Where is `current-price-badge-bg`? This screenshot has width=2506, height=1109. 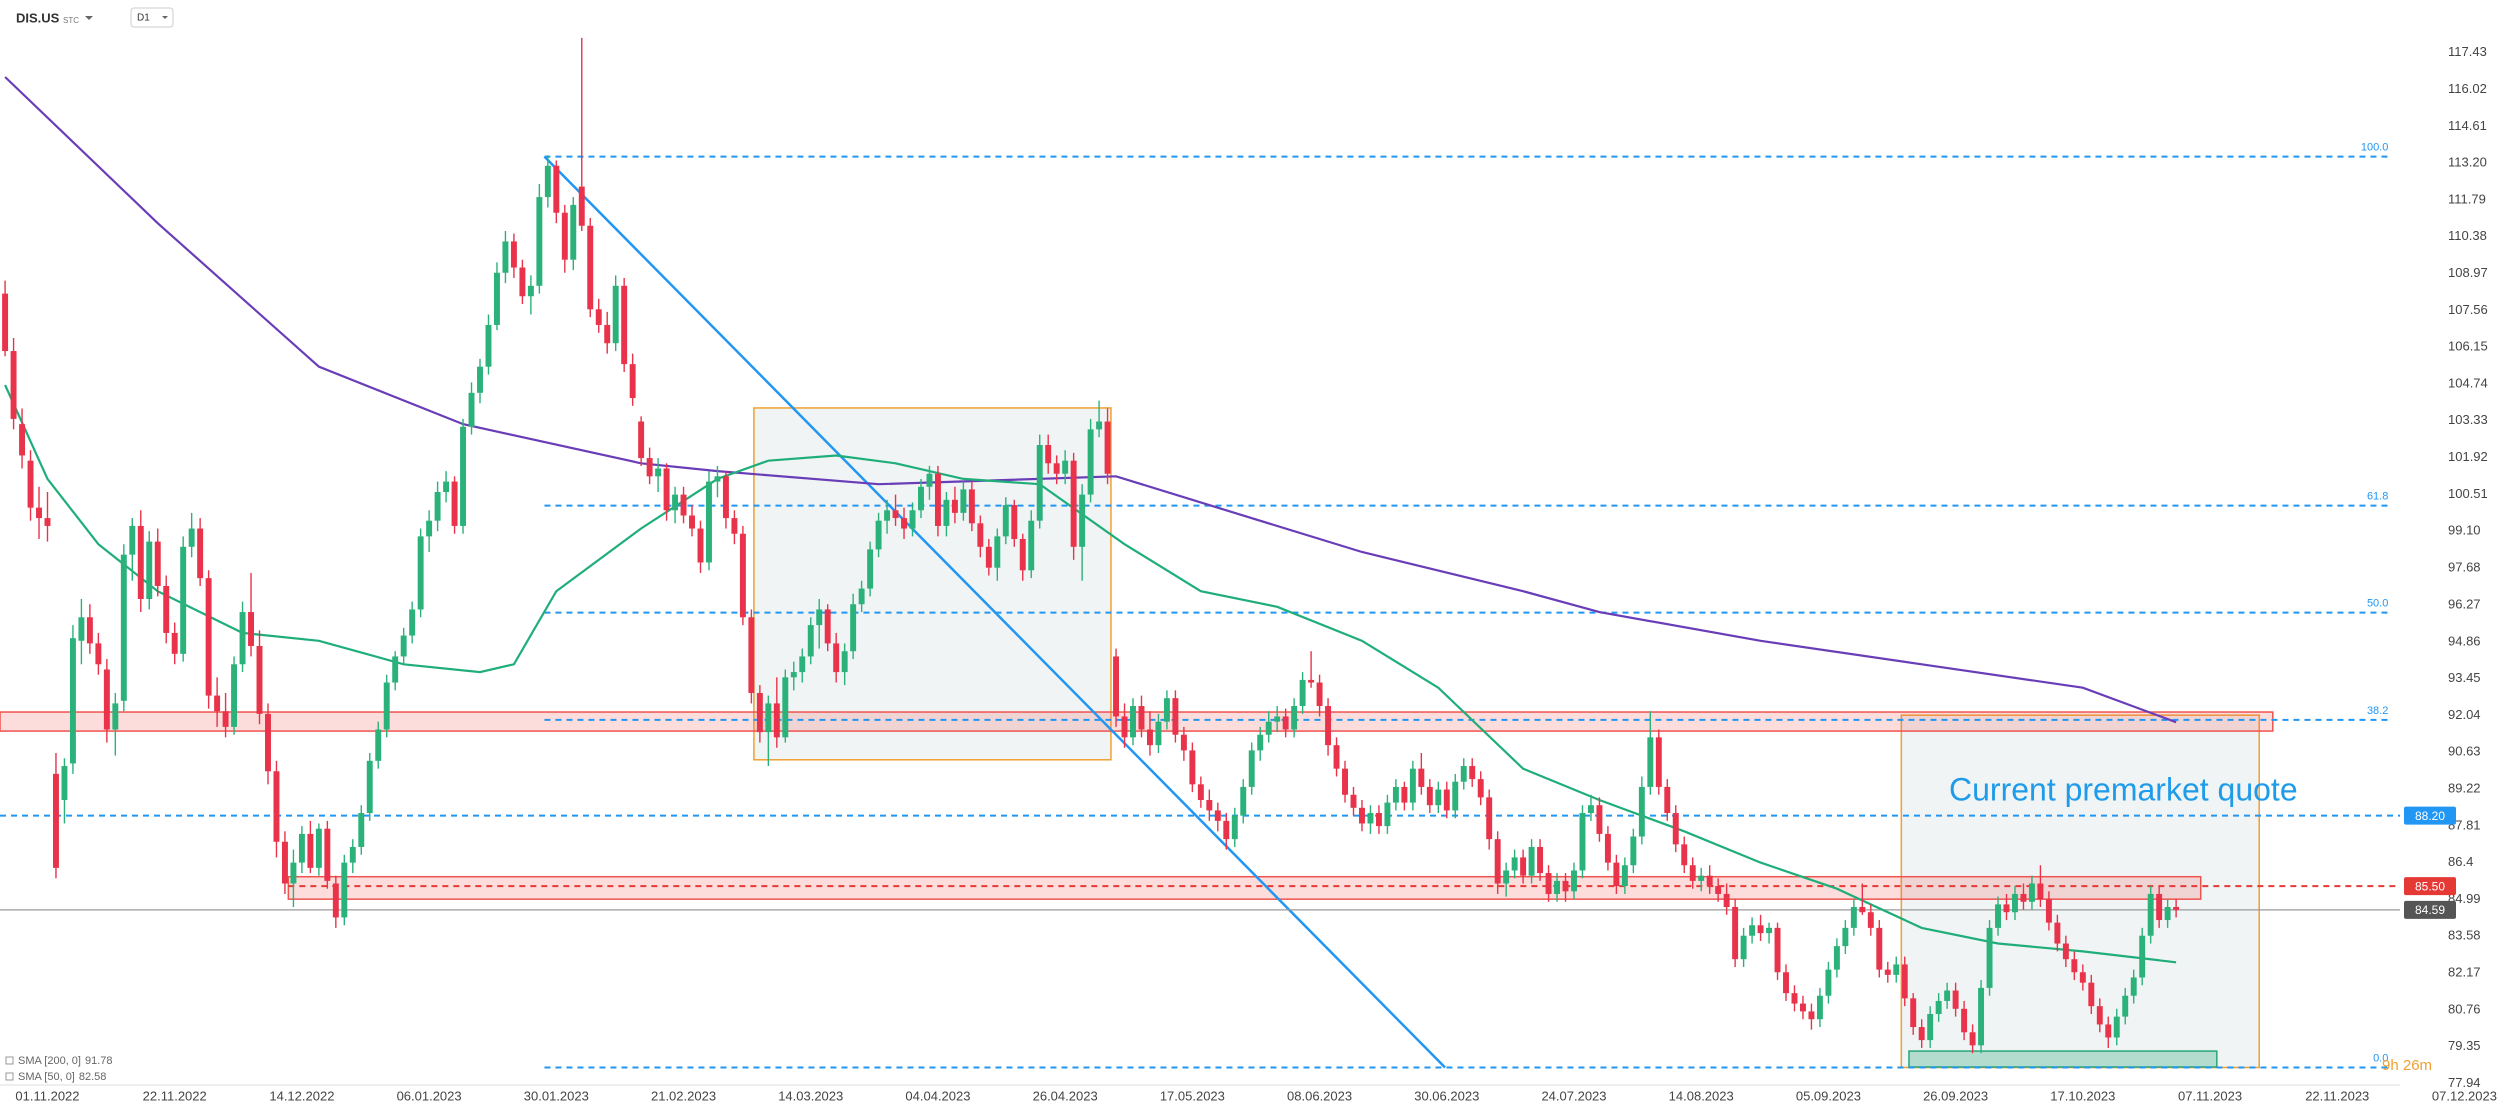 current-price-badge-bg is located at coordinates (2430, 909).